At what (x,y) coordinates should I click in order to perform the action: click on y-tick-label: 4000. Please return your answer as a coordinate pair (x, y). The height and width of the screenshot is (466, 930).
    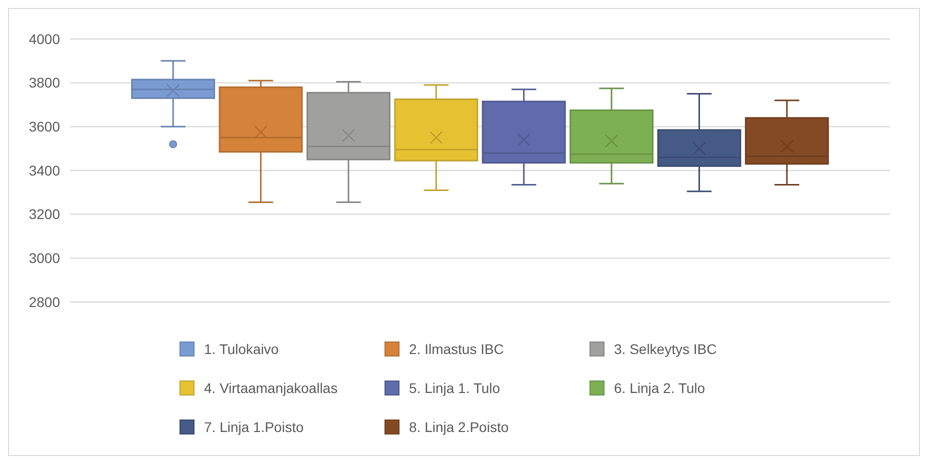
    Looking at the image, I should click on (44, 38).